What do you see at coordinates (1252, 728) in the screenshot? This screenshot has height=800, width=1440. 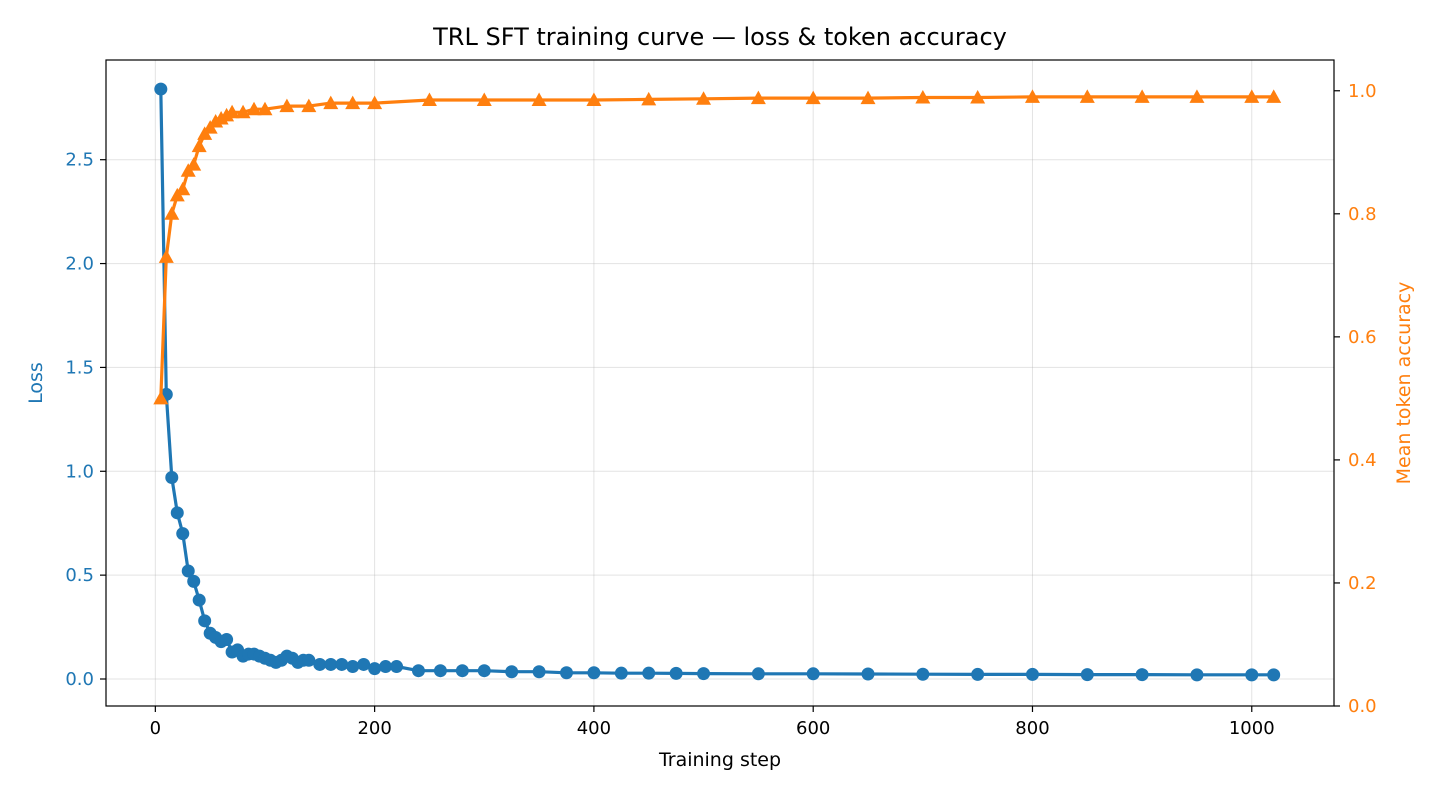 I see `x-tick-label: 1000` at bounding box center [1252, 728].